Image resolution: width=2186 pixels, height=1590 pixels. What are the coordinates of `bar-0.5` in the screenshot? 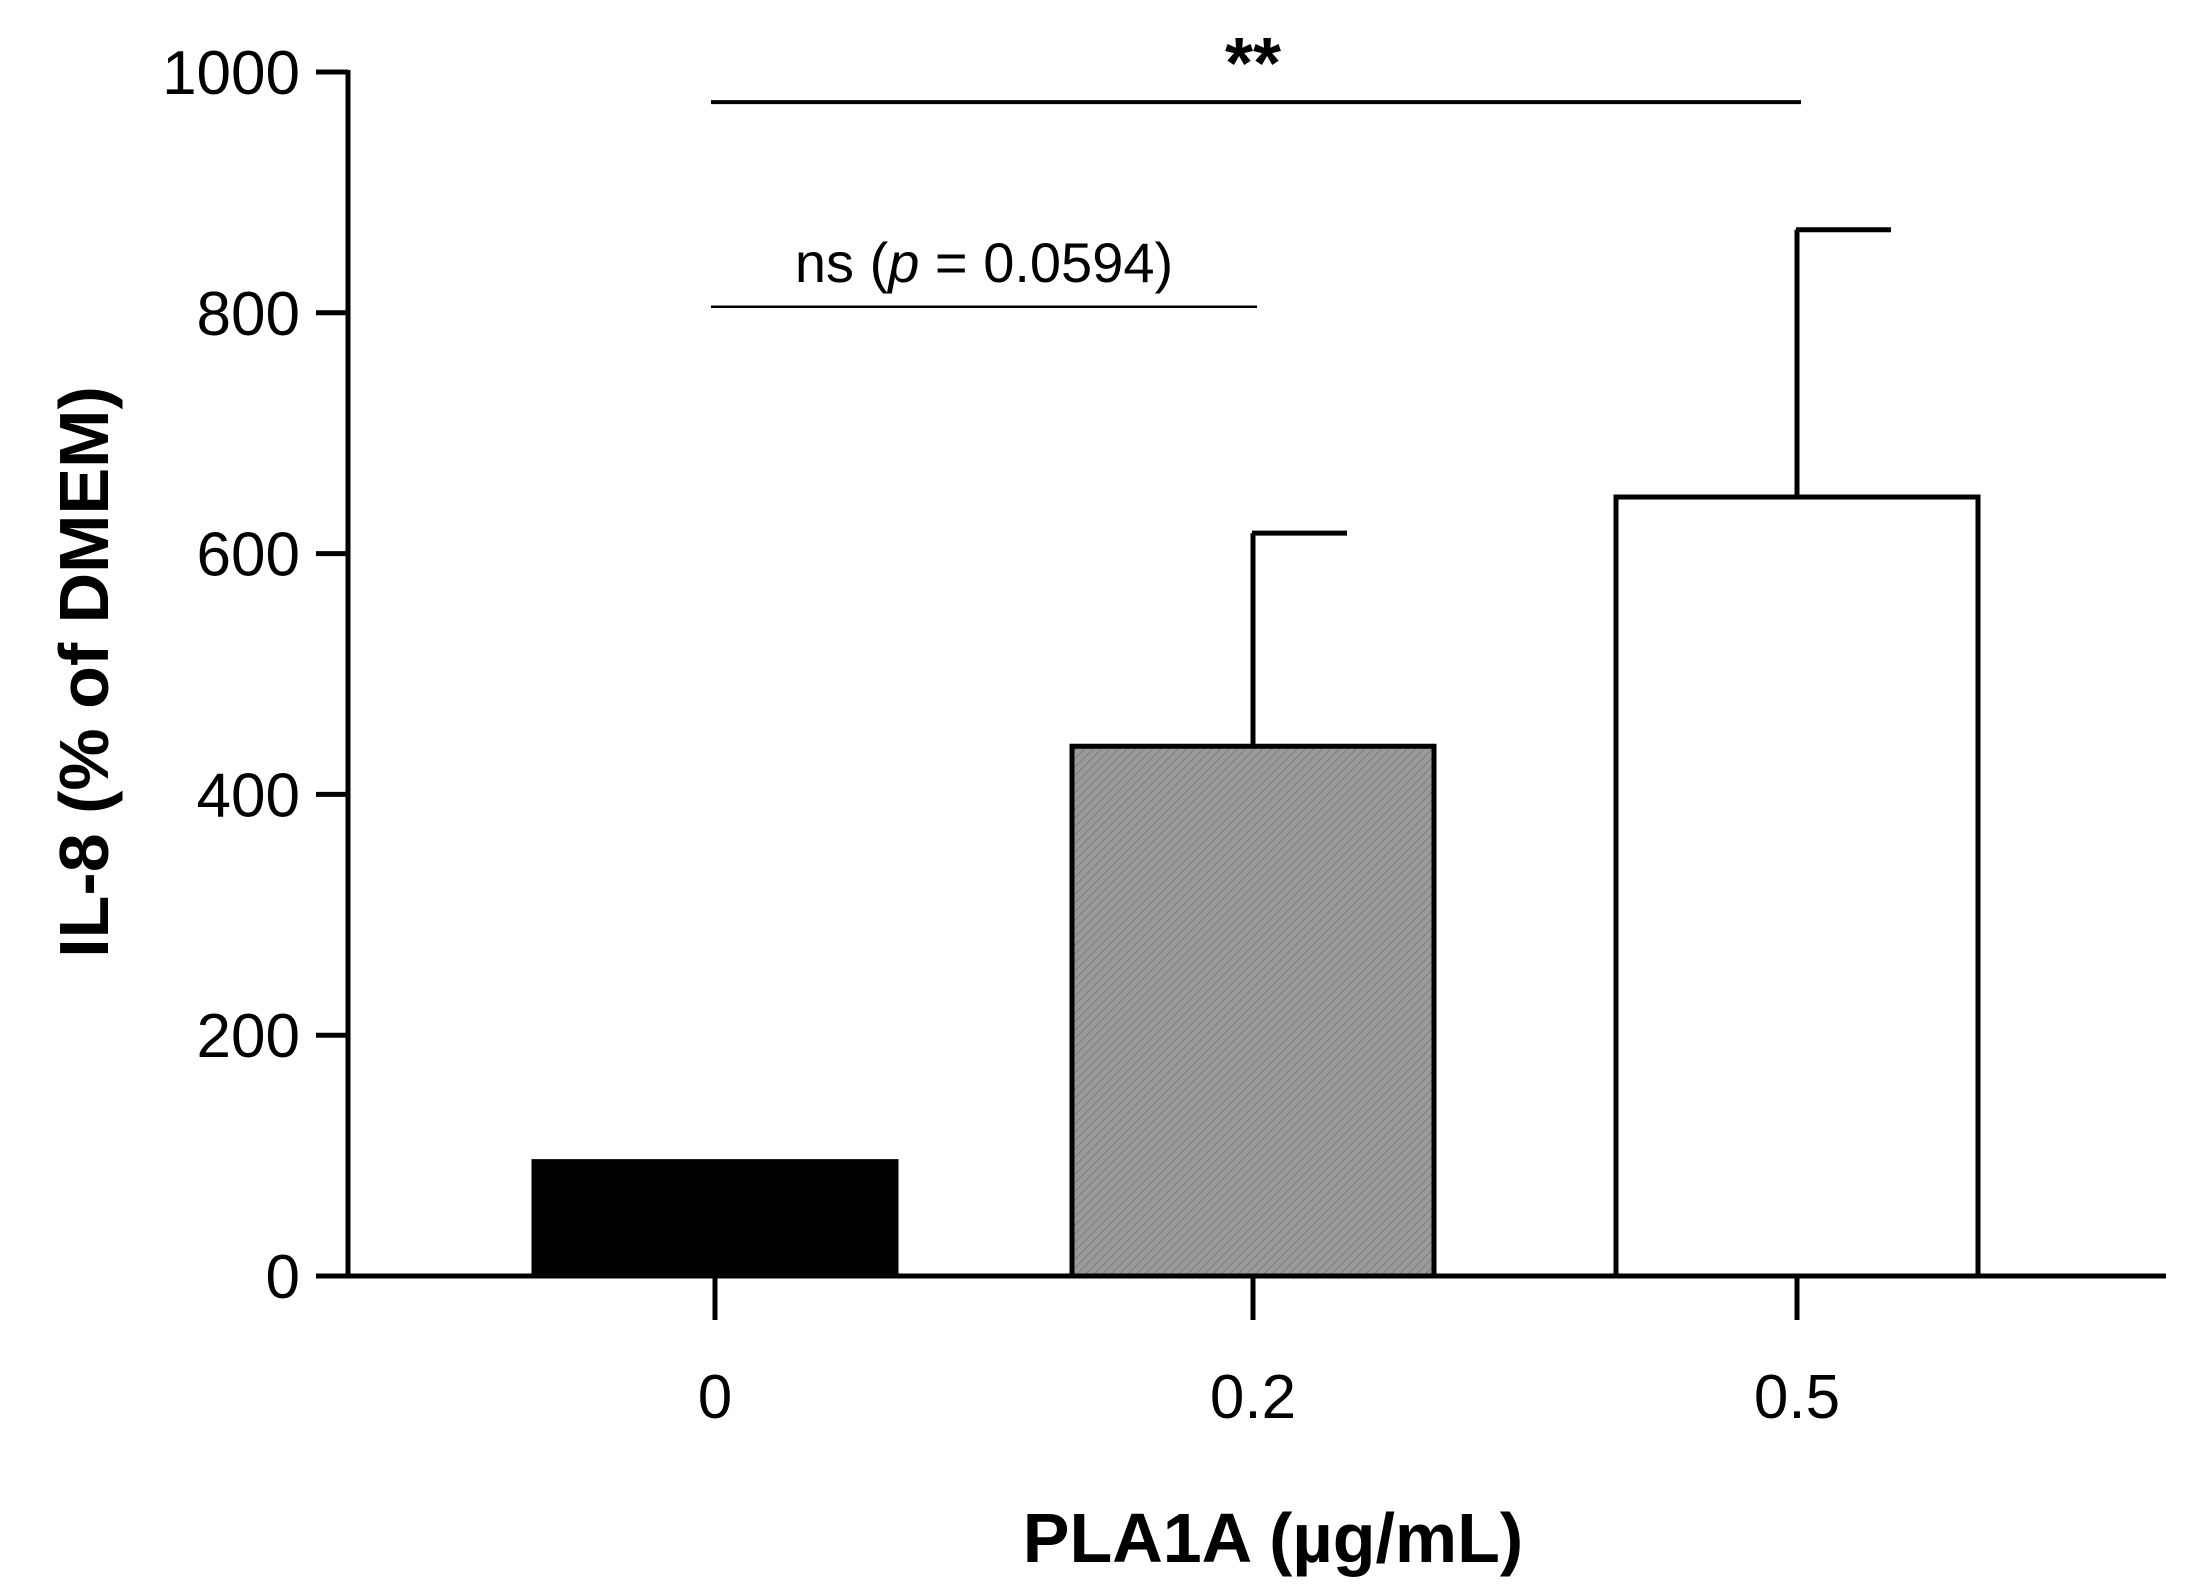 It's located at (1797, 886).